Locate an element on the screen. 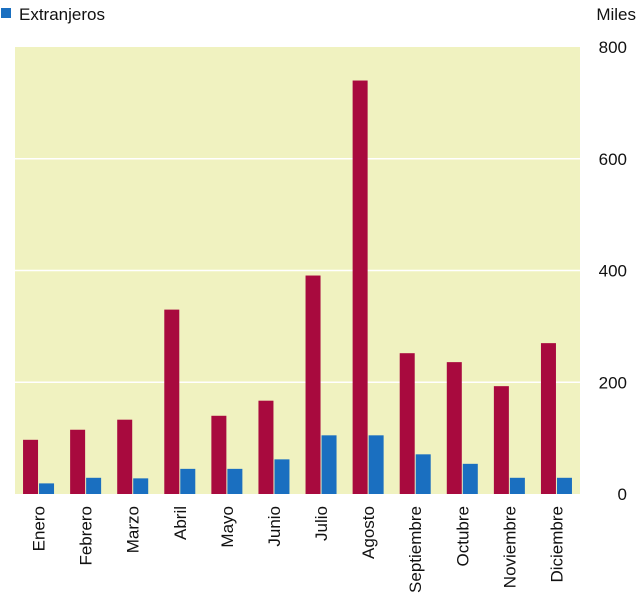  bar-series-1-marzo is located at coordinates (125, 456).